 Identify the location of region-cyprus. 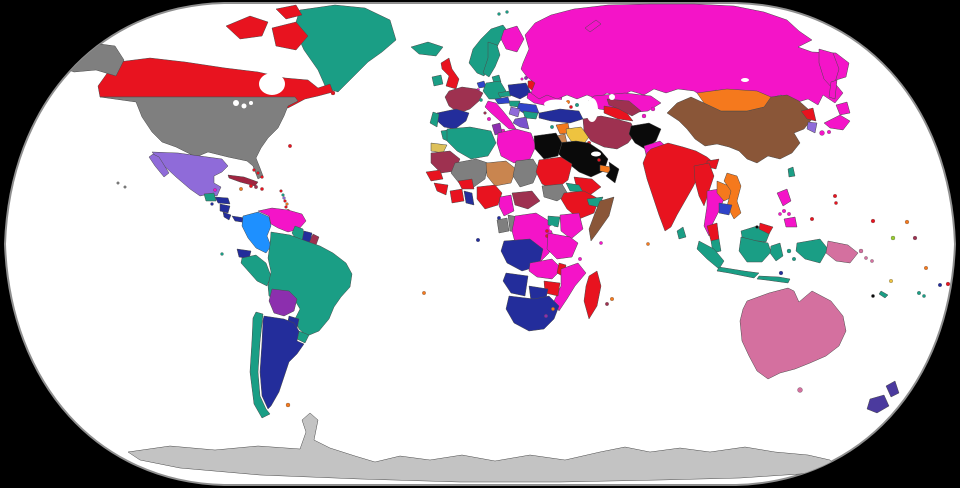
(552, 127).